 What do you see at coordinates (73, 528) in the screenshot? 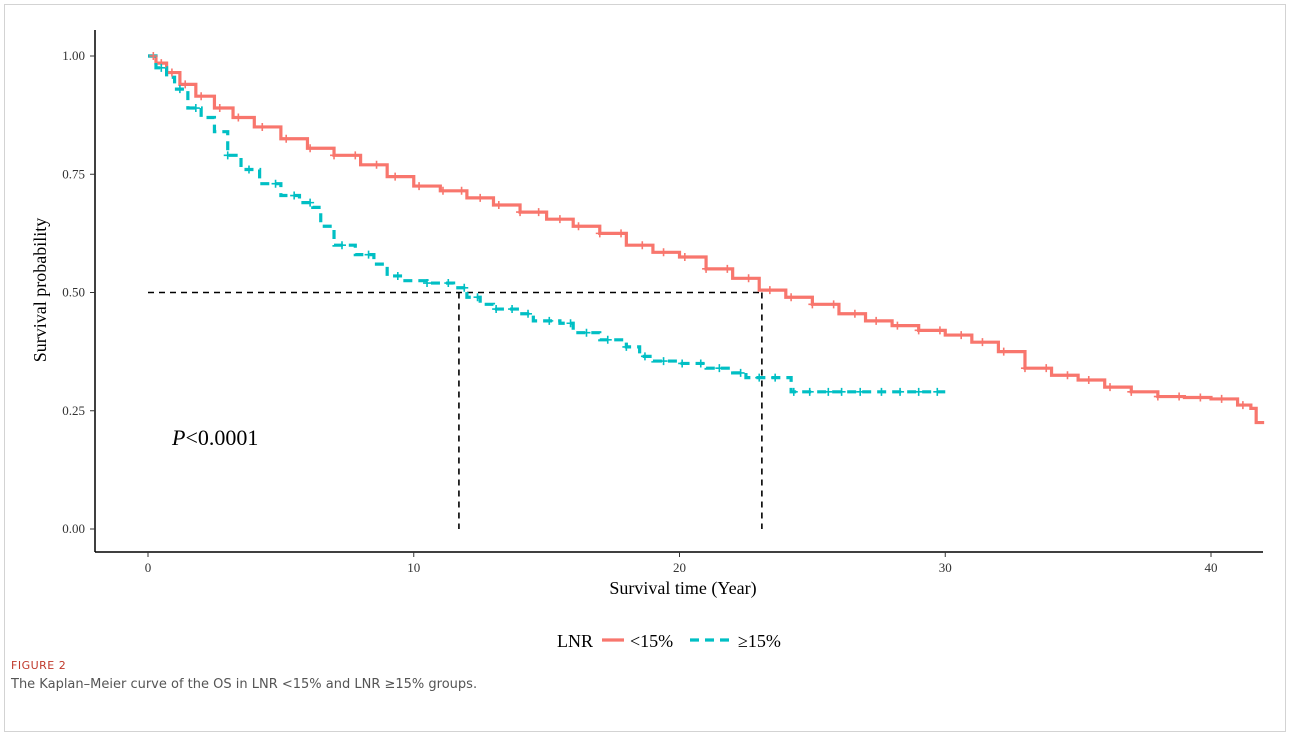
I see `y-tick-label: 0.00` at bounding box center [73, 528].